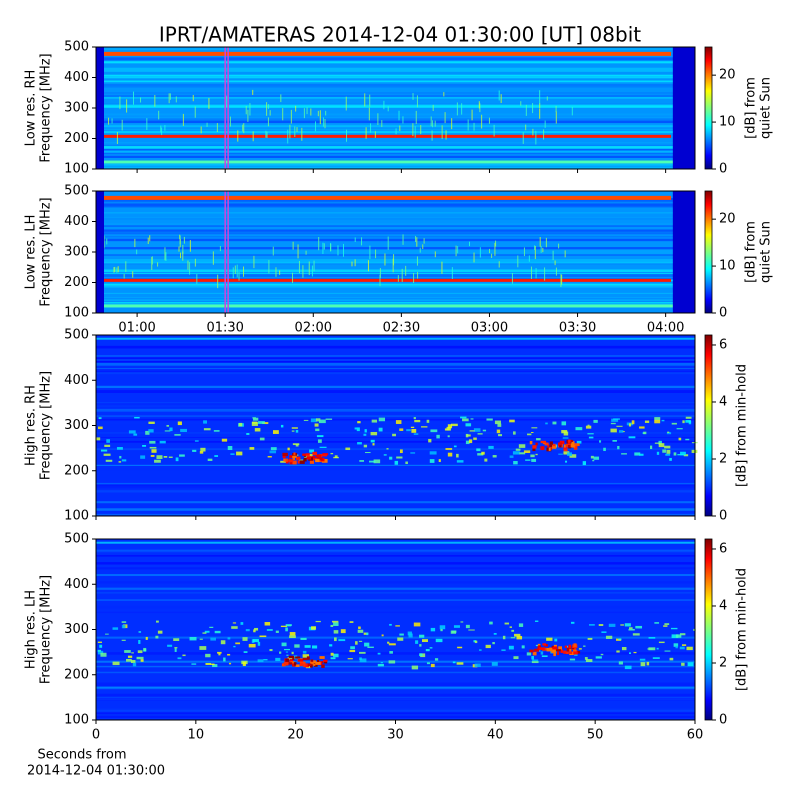 The image size is (800, 800). I want to click on y-tick-label: 100, so click(76, 516).